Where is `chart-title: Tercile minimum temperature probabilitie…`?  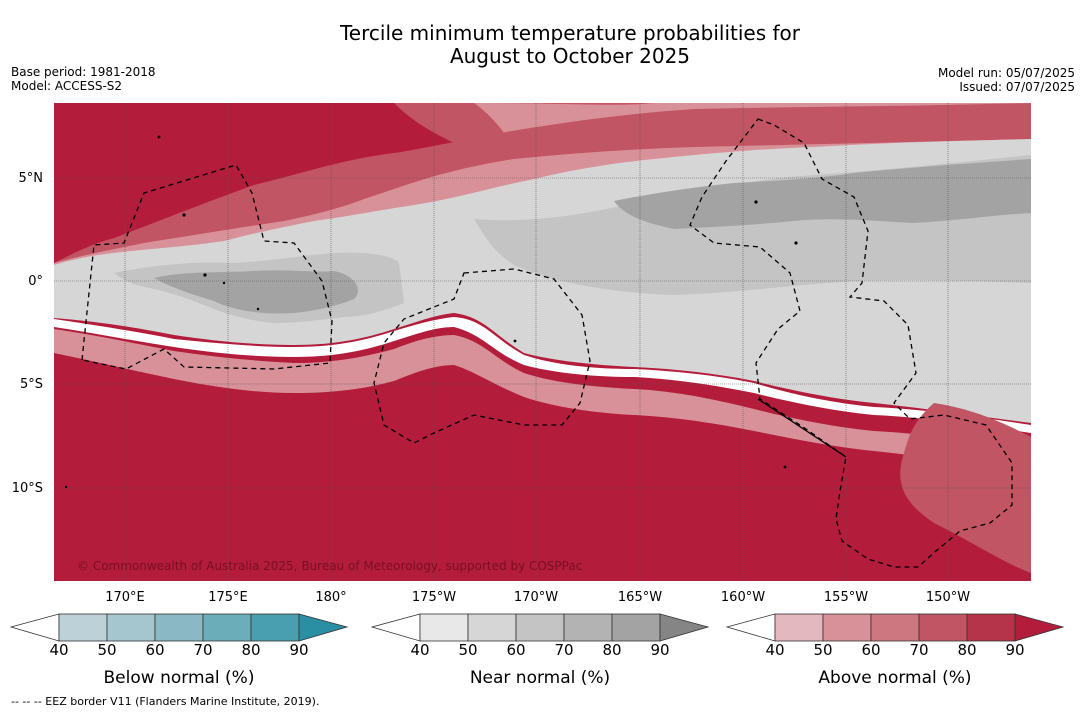
chart-title: Tercile minimum temperature probabilitie… is located at coordinates (542, 45).